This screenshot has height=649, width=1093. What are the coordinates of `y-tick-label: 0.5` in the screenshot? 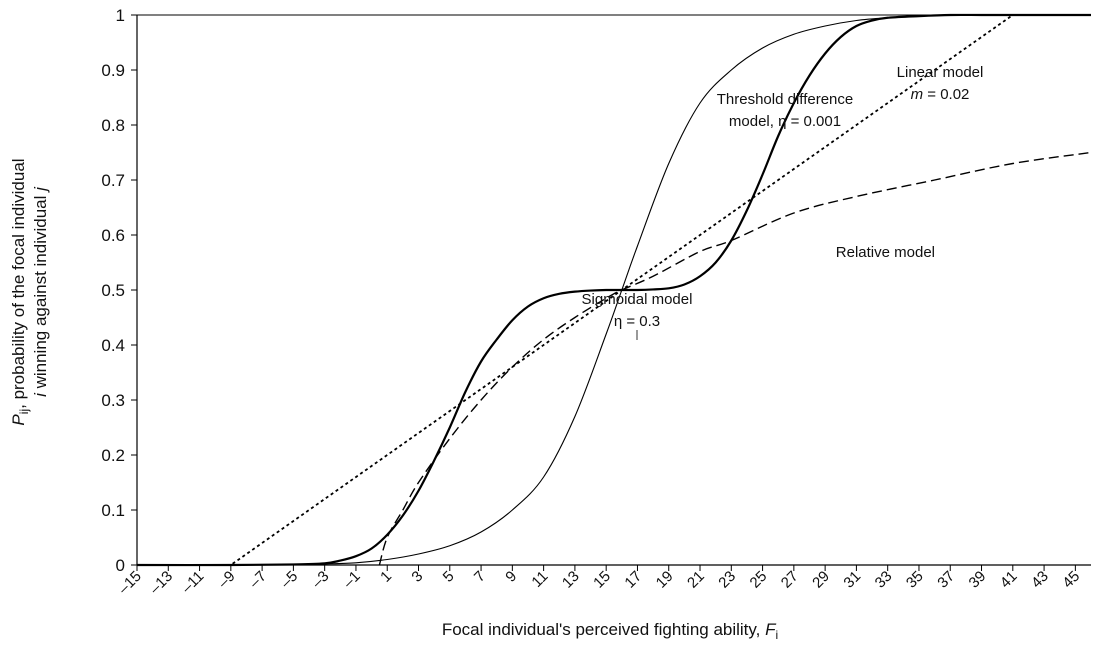 It's located at (113, 290).